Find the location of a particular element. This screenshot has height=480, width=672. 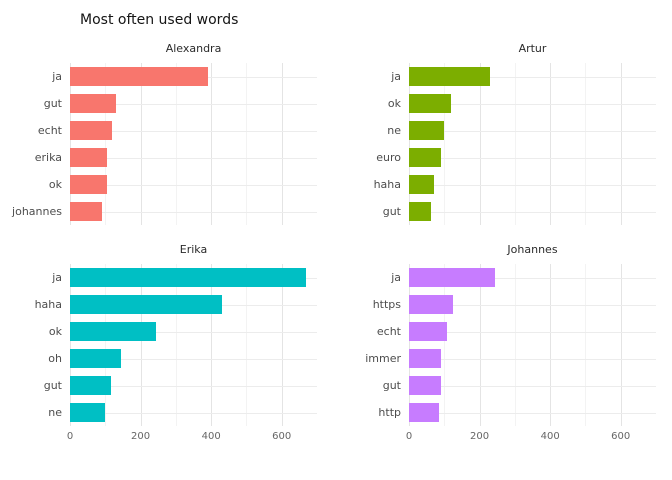

facet-title-johannes: Johannes is located at coordinates (532, 249).